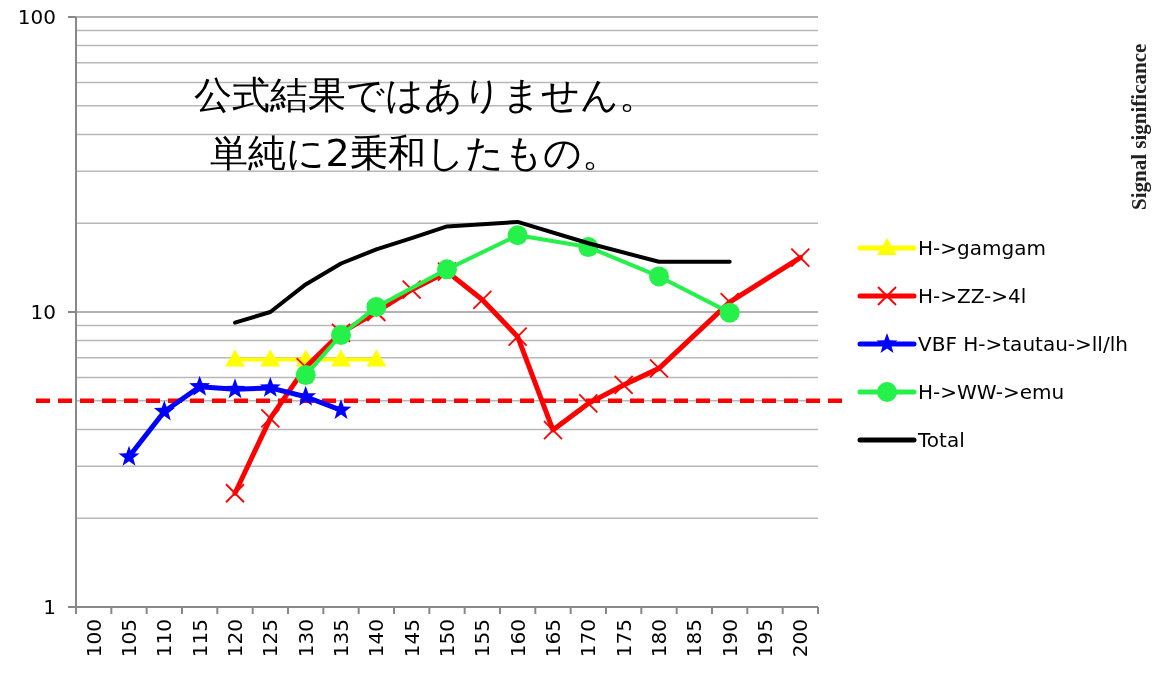 This screenshot has width=1166, height=677. Describe the element at coordinates (425, 95) in the screenshot. I see `annotation: 公式結果ではありません。` at that location.